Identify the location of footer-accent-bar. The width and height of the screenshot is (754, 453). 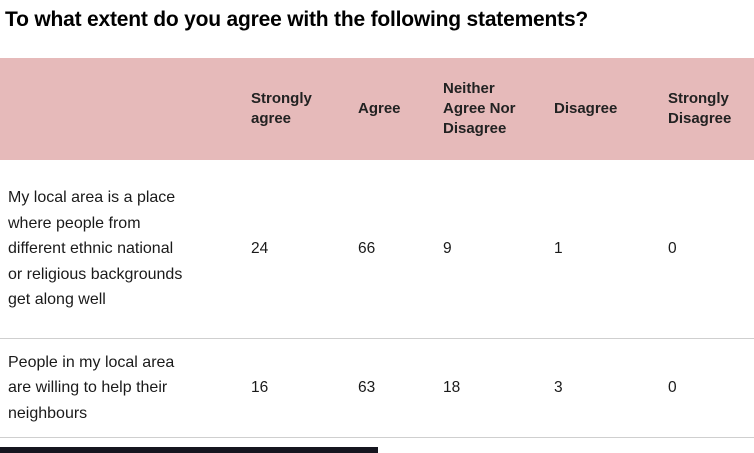
(189, 450).